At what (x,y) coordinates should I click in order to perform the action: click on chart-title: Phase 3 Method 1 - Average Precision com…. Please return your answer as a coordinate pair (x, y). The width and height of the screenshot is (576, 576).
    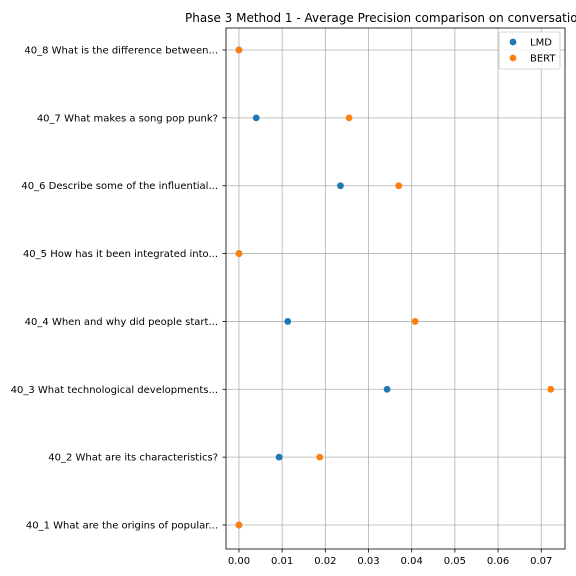
    Looking at the image, I should click on (380, 18).